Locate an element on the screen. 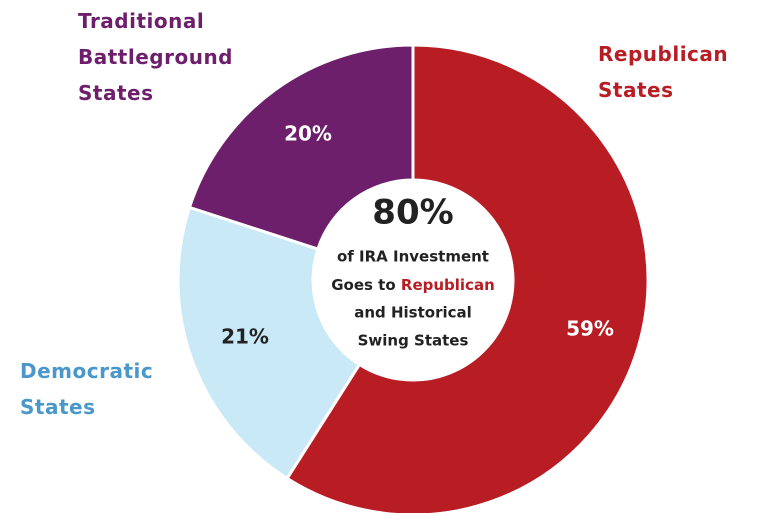 This screenshot has width=761, height=513. center-highlight: Republican is located at coordinates (448, 285).